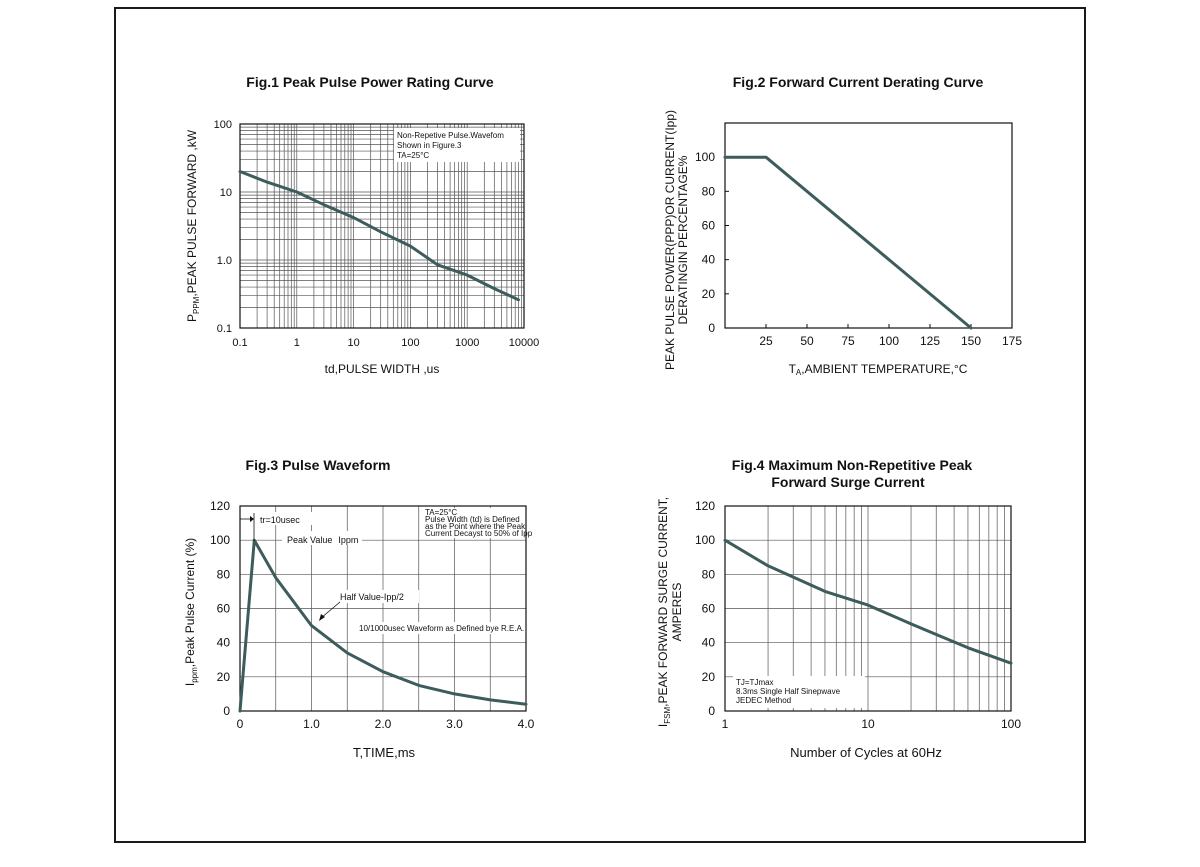 This screenshot has width=1200, height=867. Describe the element at coordinates (297, 343) in the screenshot. I see `fig1-x-tick-label: 1` at that location.